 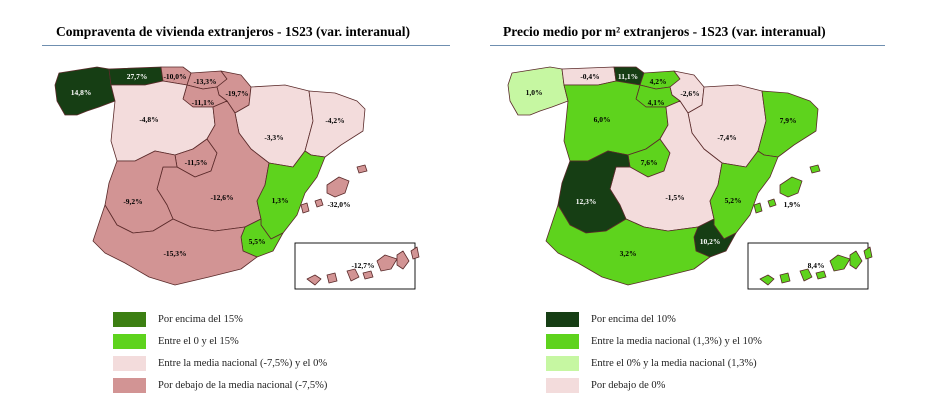 I want to click on region-label-navarra: -19,7%, so click(x=236, y=93).